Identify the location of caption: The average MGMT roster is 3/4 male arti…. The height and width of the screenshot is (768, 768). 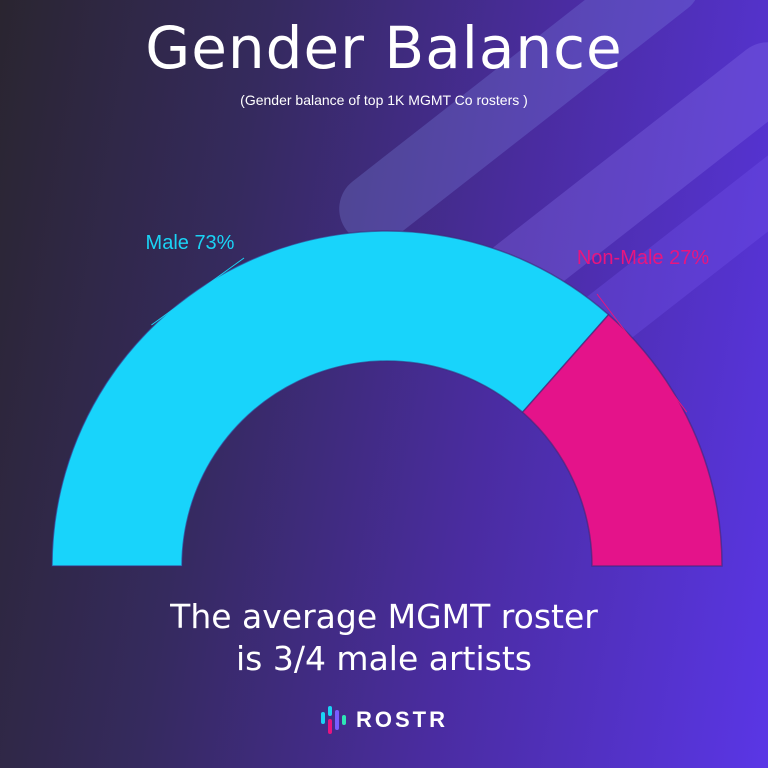
(384, 638).